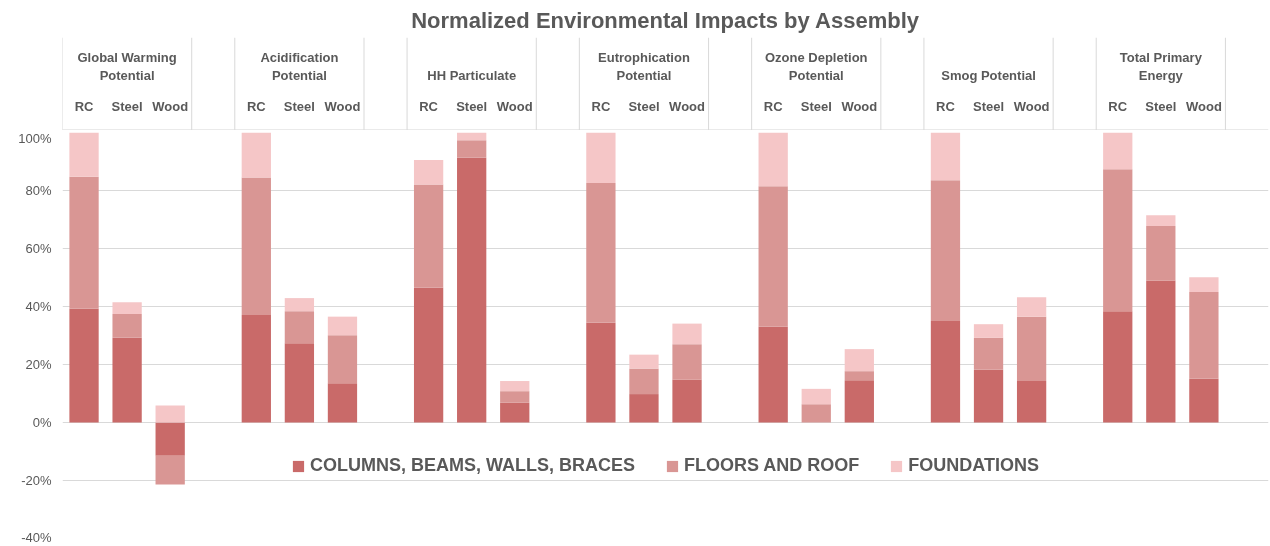 This screenshot has width=1270, height=546. I want to click on y-tick-label: 80%, so click(38, 190).